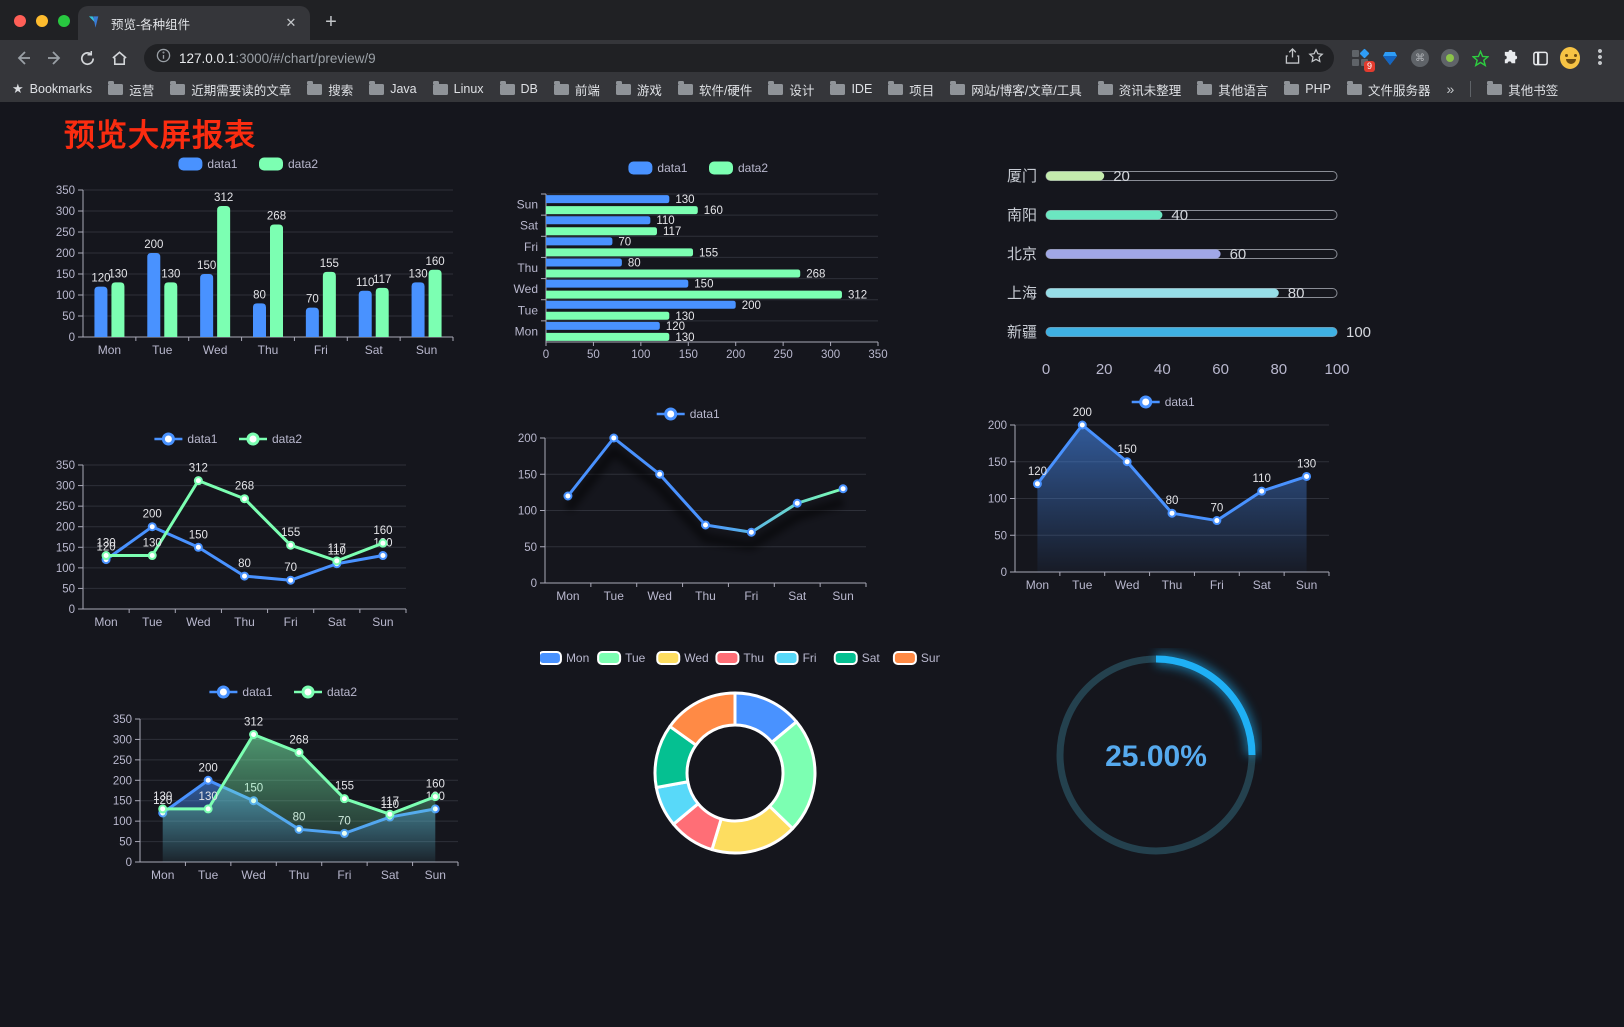 The width and height of the screenshot is (1624, 1027). Describe the element at coordinates (911, 89) in the screenshot. I see `bookmark-folder: 项目` at that location.